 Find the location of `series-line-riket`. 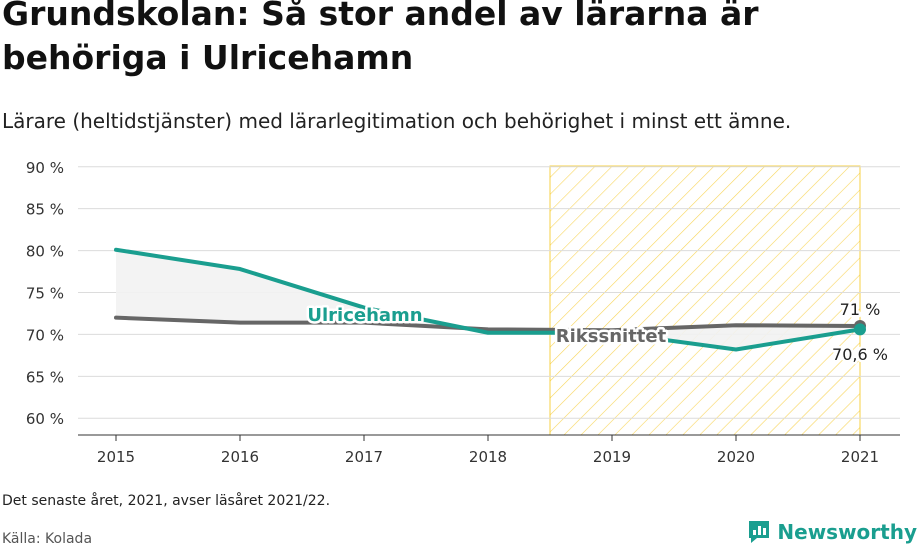

series-line-riket is located at coordinates (488, 324).